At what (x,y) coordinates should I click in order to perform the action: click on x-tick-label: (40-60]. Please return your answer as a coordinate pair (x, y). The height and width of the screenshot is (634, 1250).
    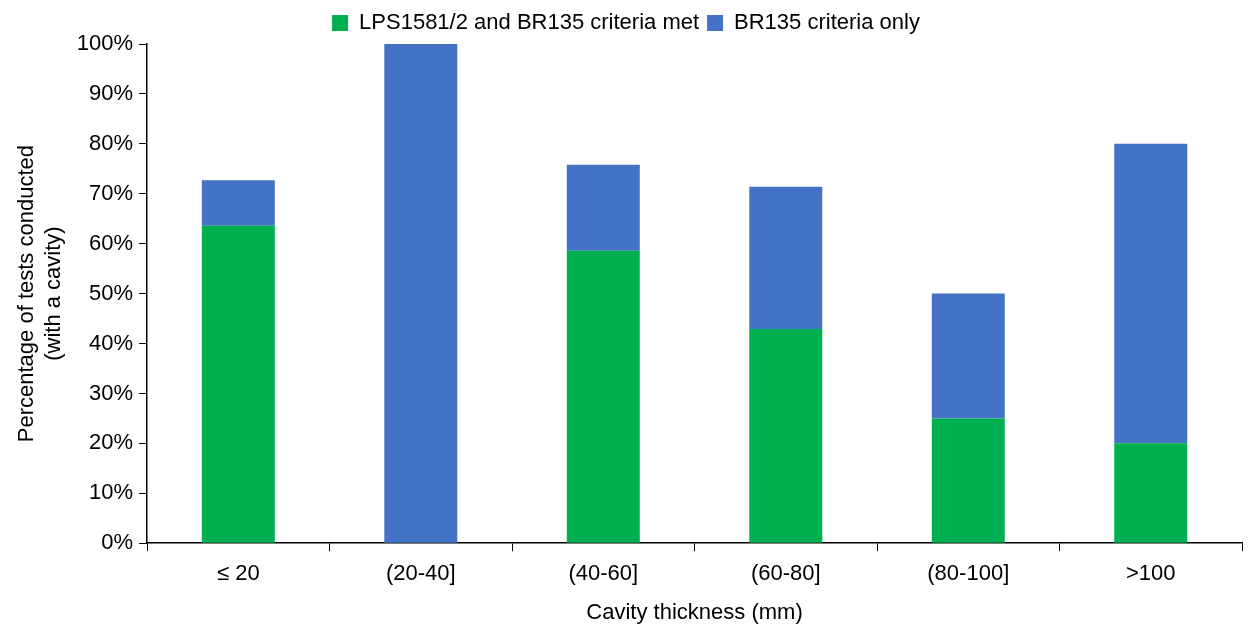
    Looking at the image, I should click on (603, 573).